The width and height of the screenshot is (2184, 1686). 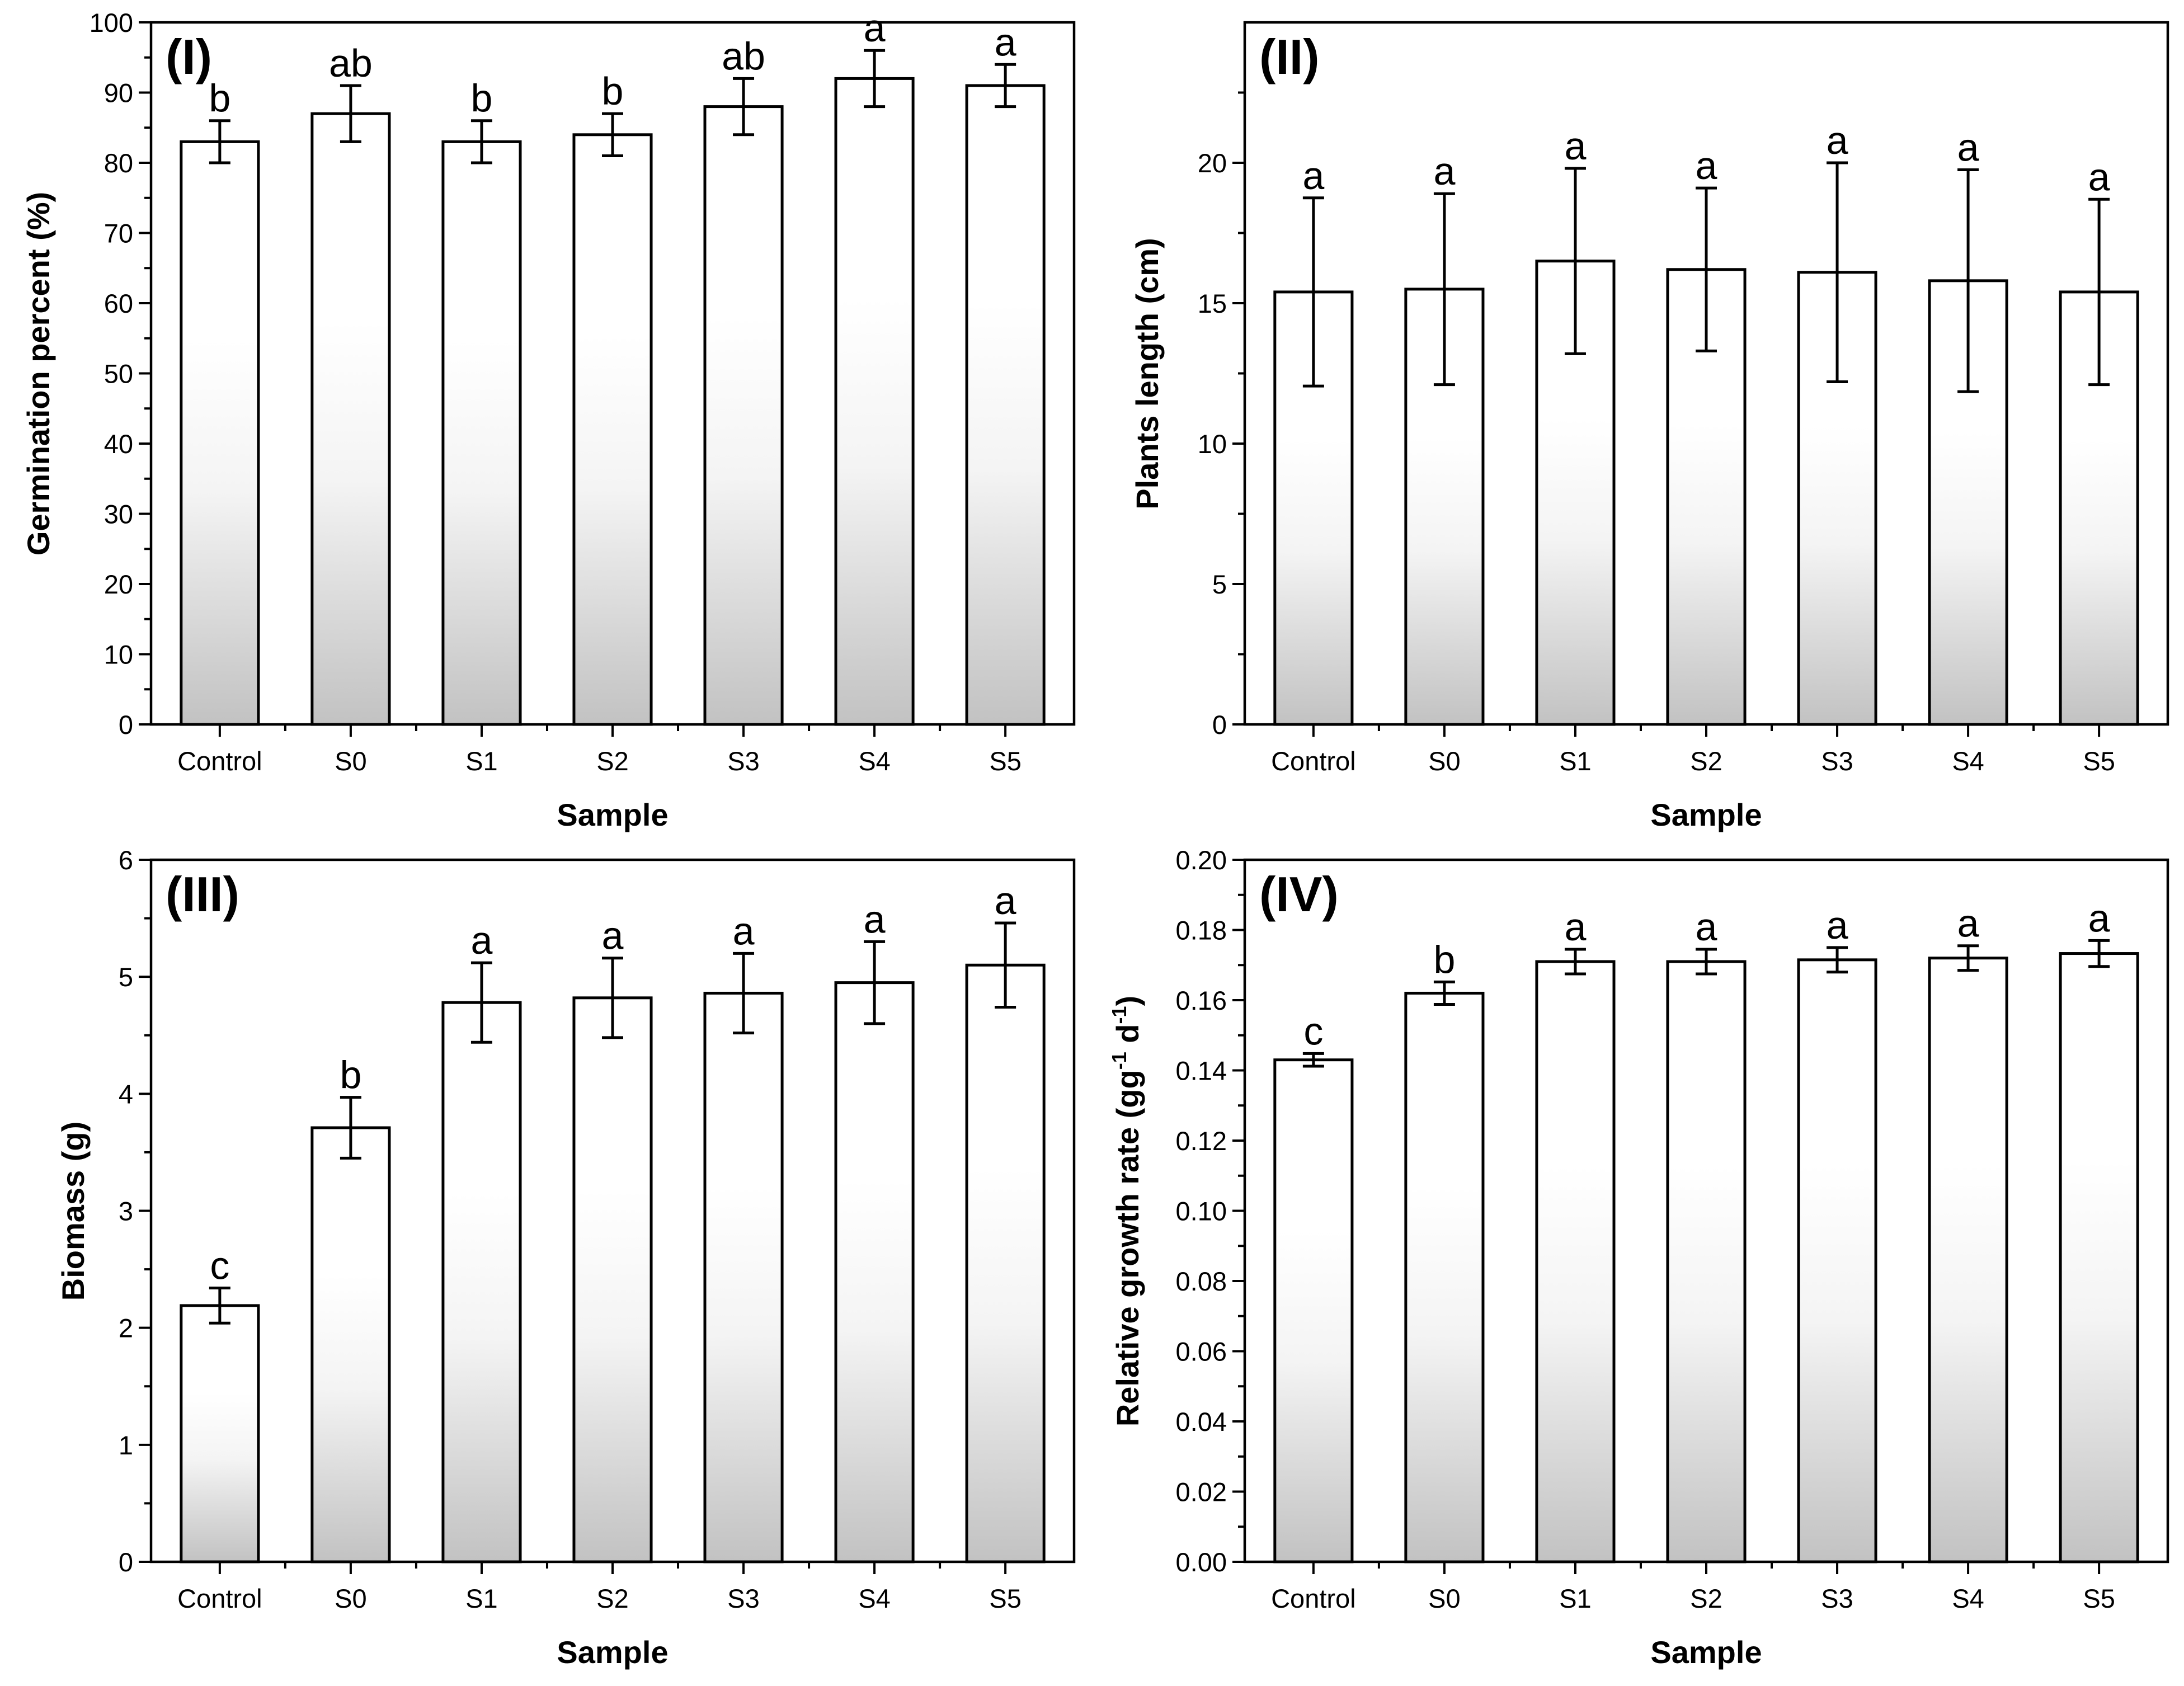 I want to click on y-tick-label: 40, so click(x=119, y=444).